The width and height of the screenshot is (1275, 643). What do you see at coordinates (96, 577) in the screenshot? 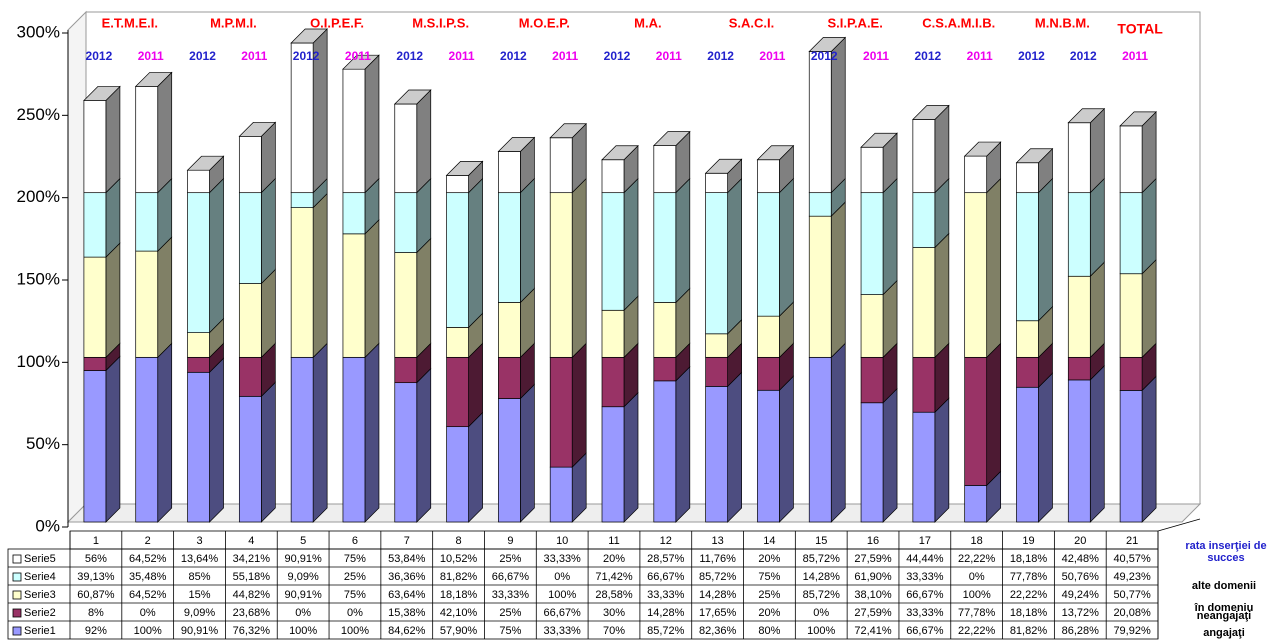
I see `table-value: 39,13%` at bounding box center [96, 577].